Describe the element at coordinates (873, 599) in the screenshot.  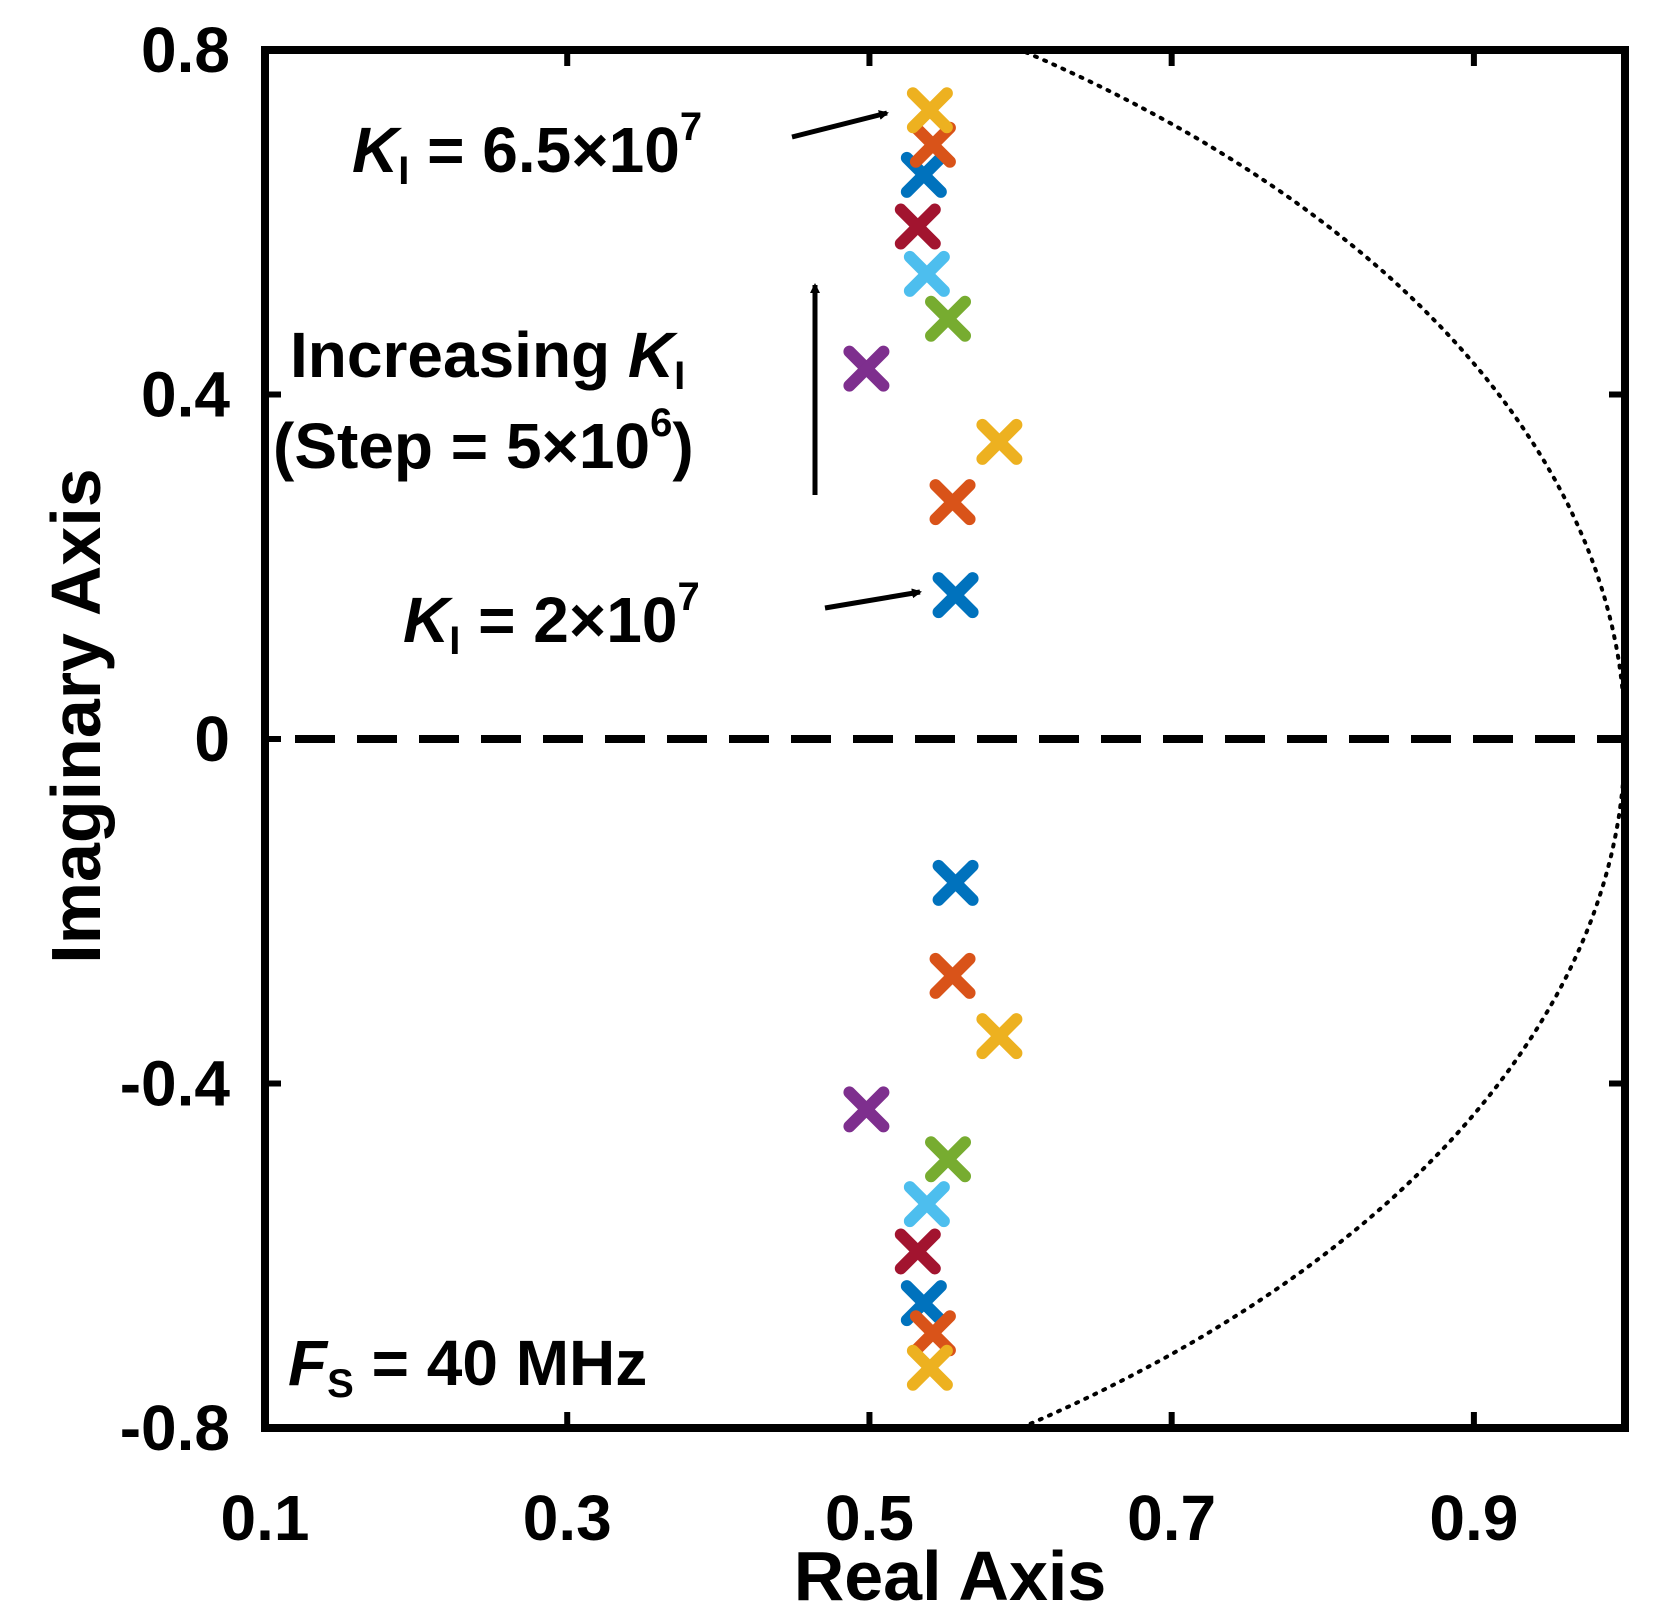
I see `annotation-arrow-bottom` at that location.